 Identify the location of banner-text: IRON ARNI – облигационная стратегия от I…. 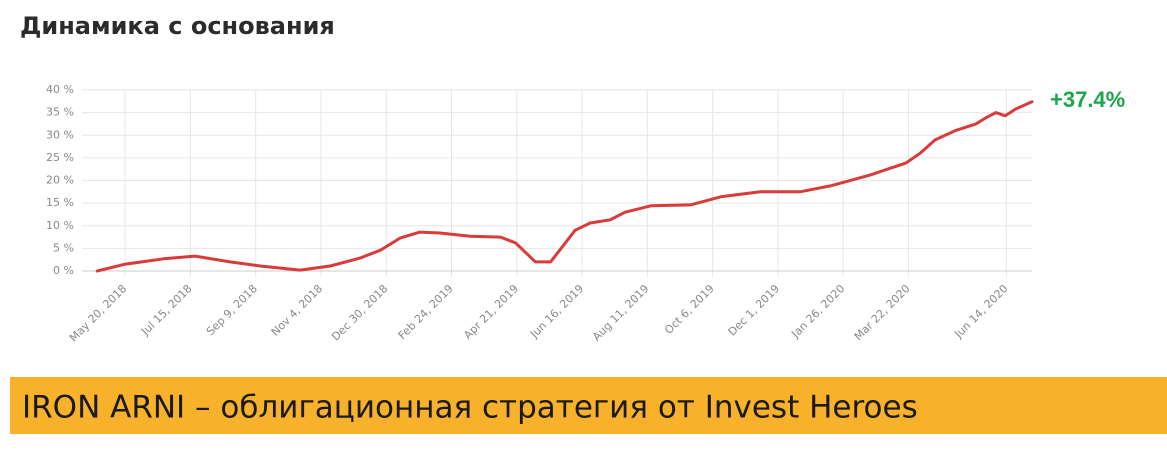
(470, 408).